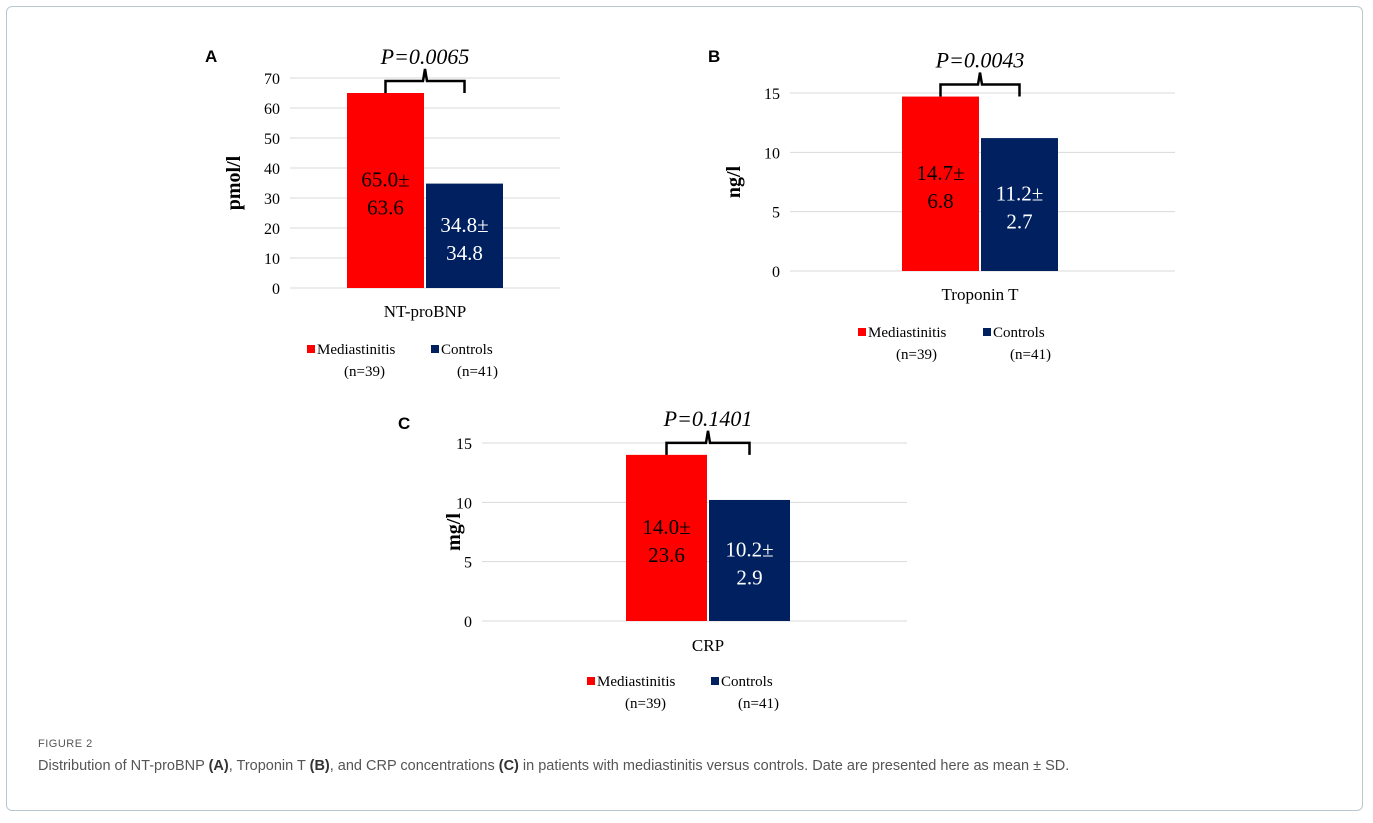  What do you see at coordinates (272, 109) in the screenshot?
I see `y-tick-label: 60` at bounding box center [272, 109].